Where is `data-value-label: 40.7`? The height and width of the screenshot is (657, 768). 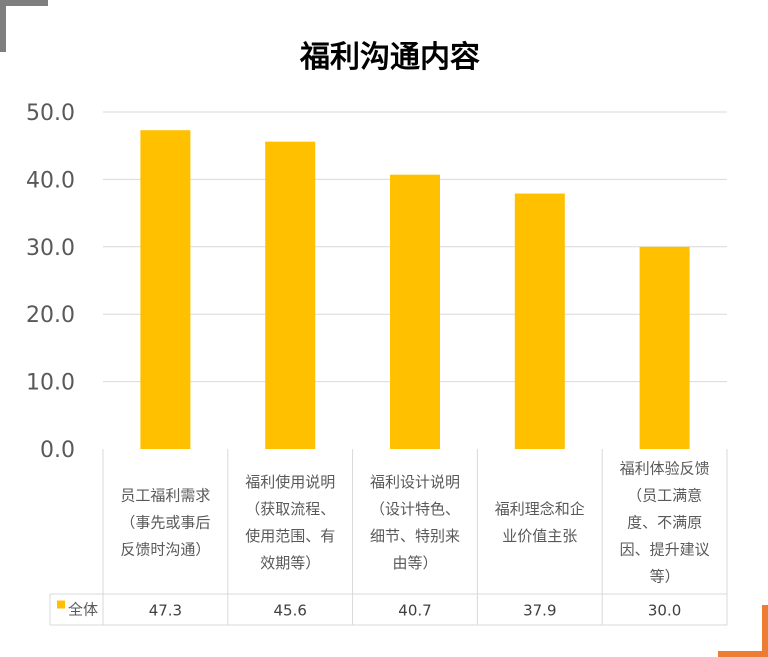 data-value-label: 40.7 is located at coordinates (414, 611).